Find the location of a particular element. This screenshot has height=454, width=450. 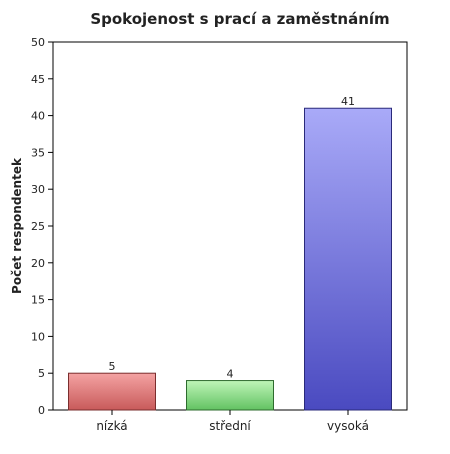

x-category-label: nízká is located at coordinates (111, 426).